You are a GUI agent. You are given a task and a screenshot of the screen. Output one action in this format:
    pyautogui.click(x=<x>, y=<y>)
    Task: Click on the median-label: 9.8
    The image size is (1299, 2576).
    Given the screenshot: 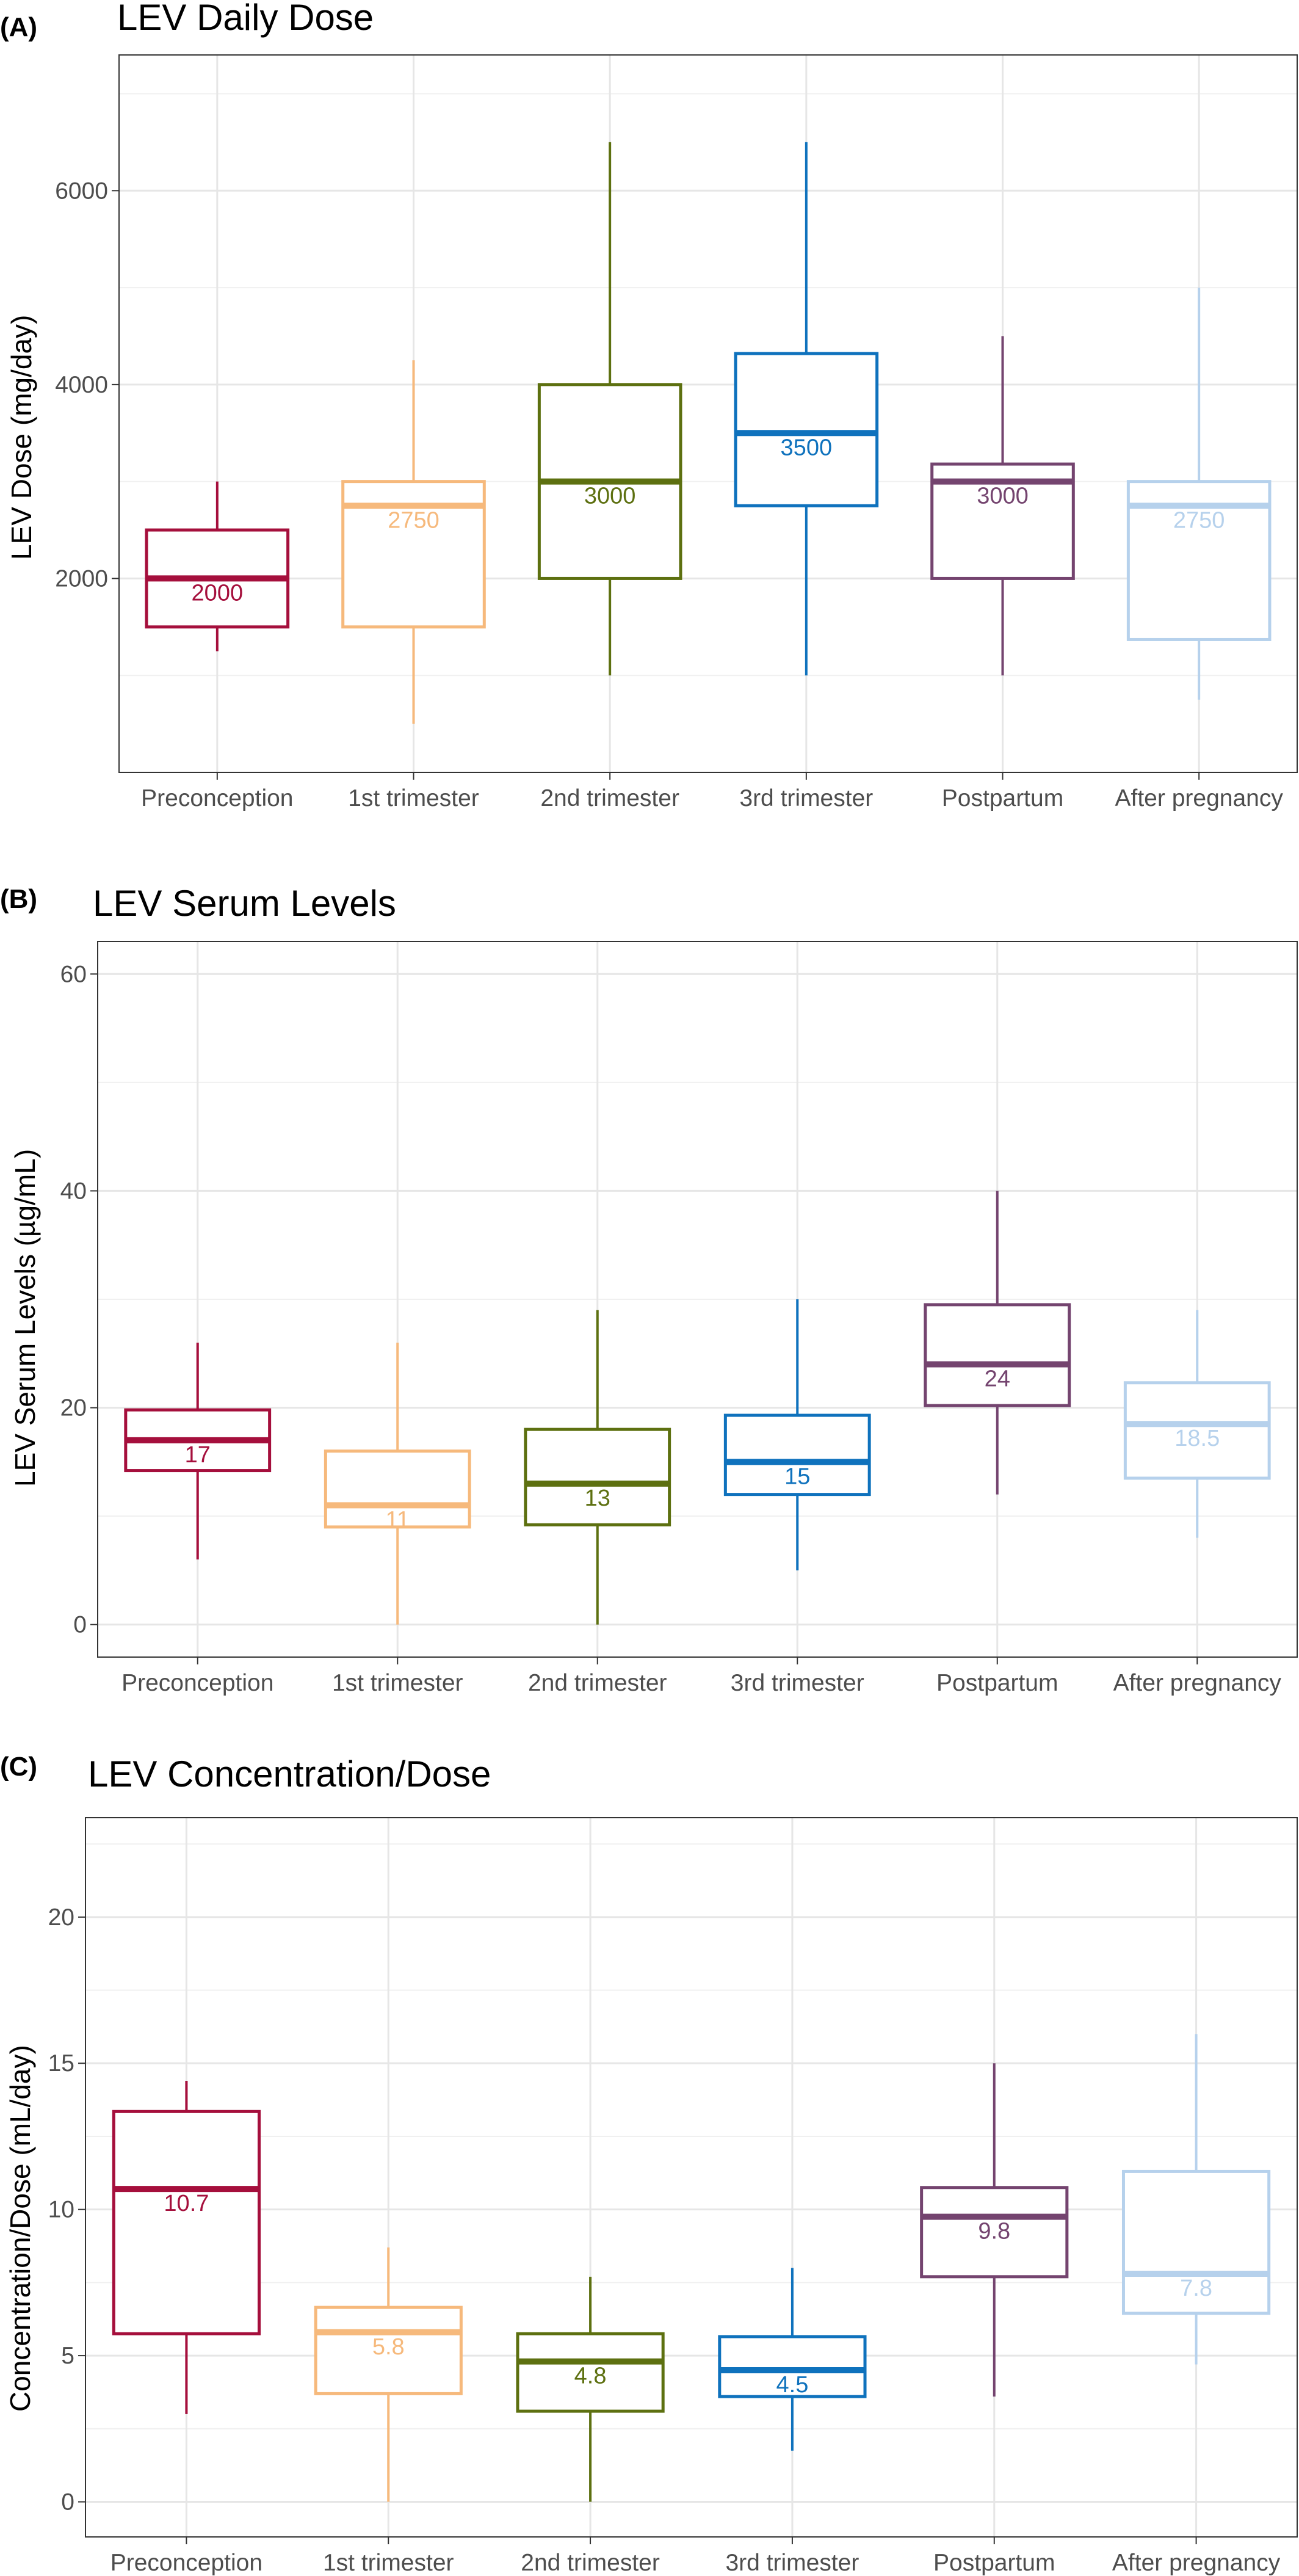 What is the action you would take?
    pyautogui.click(x=994, y=2231)
    